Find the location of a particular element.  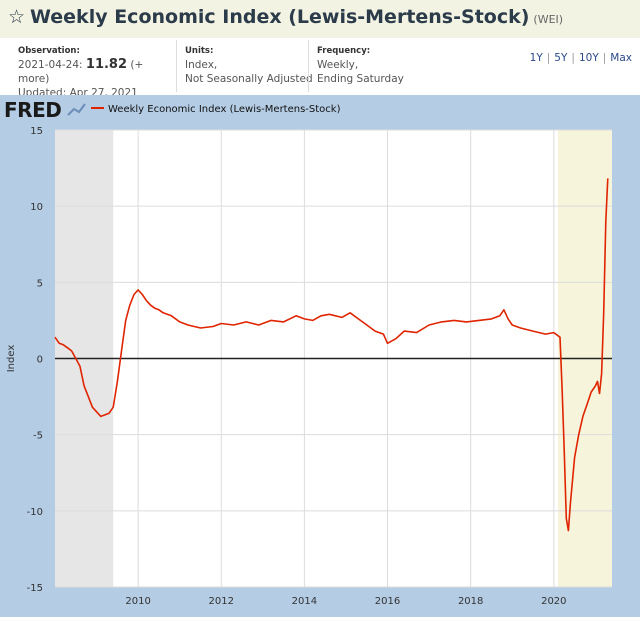

range-10y-button: 10Y is located at coordinates (588, 58).